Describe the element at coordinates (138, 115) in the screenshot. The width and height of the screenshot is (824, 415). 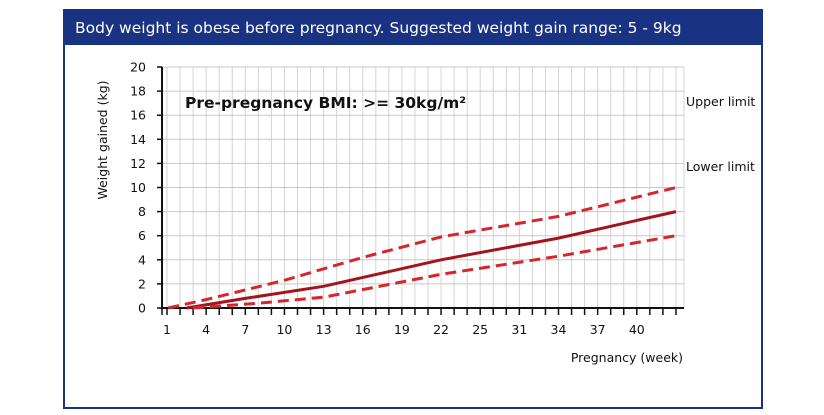
I see `y-tick-label: 16` at that location.